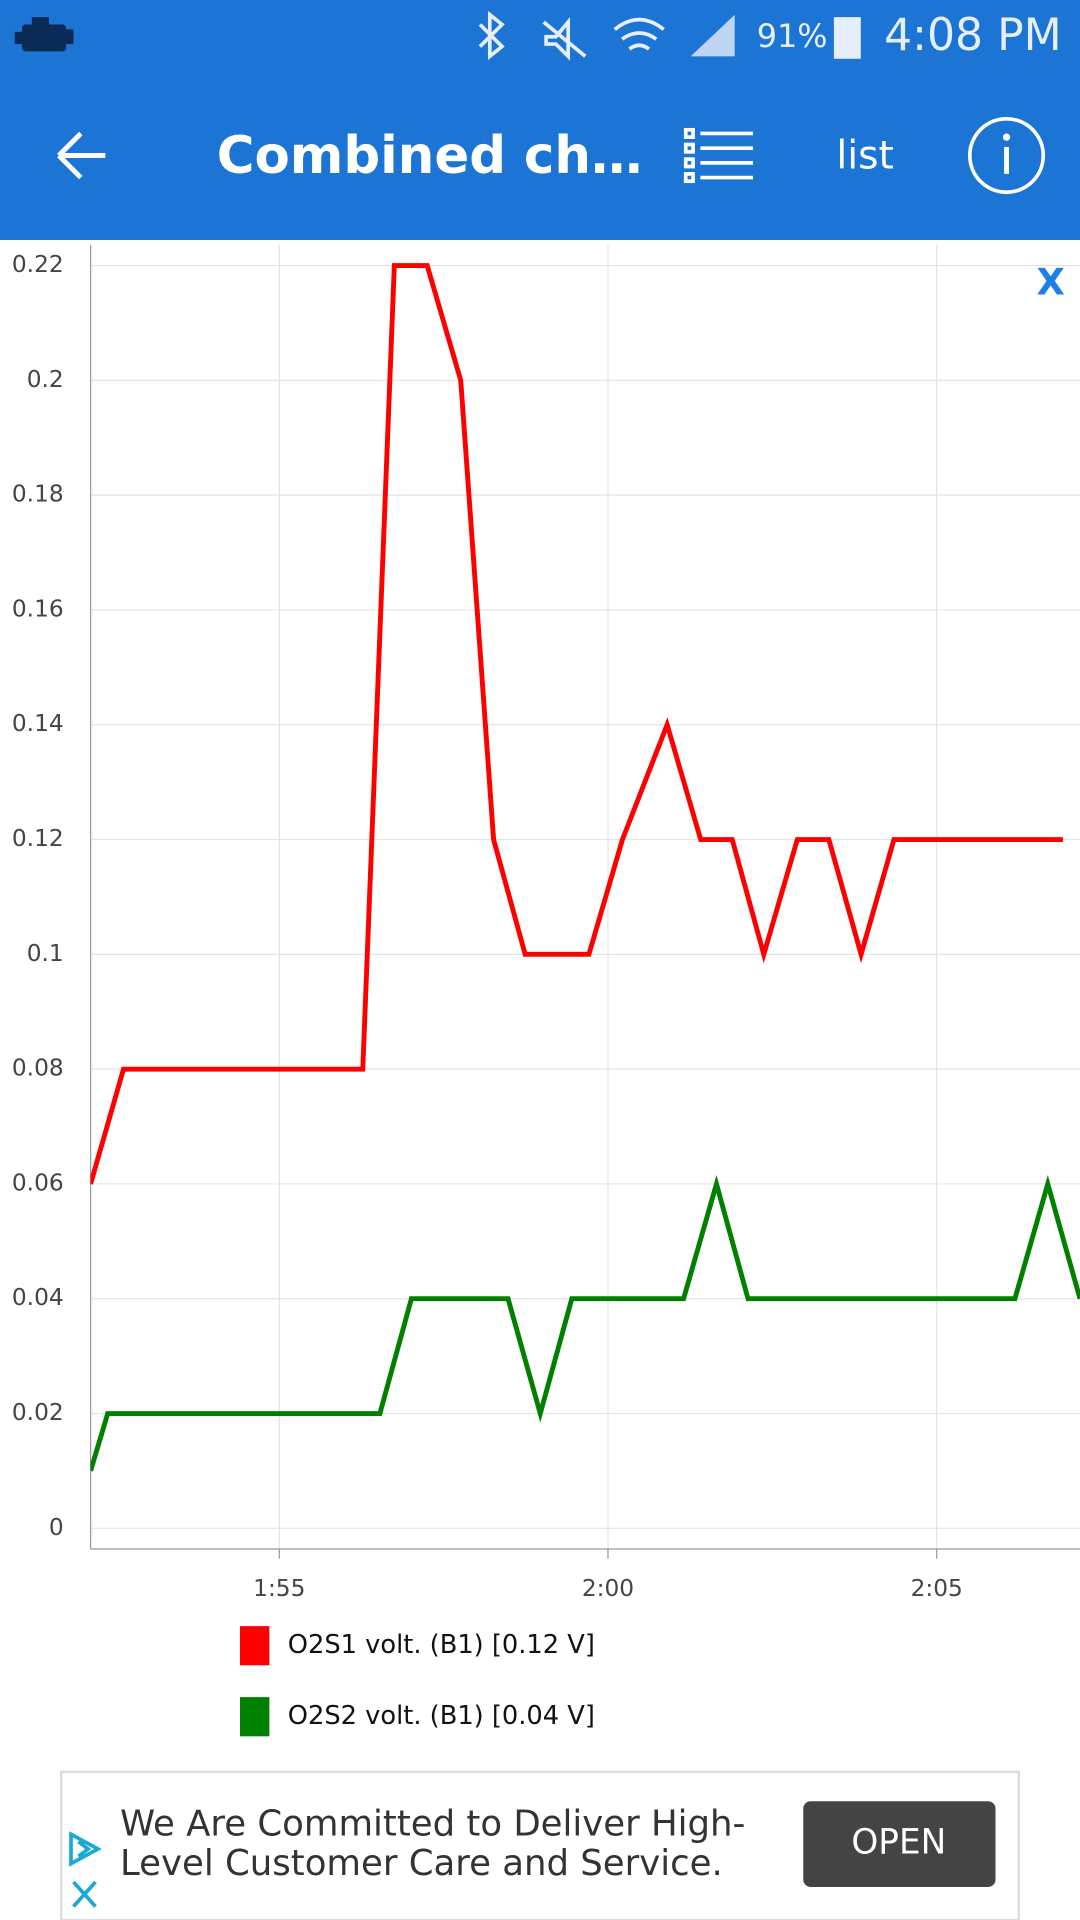 The image size is (1080, 1920). What do you see at coordinates (38, 838) in the screenshot?
I see `y-tick-label: 0.12` at bounding box center [38, 838].